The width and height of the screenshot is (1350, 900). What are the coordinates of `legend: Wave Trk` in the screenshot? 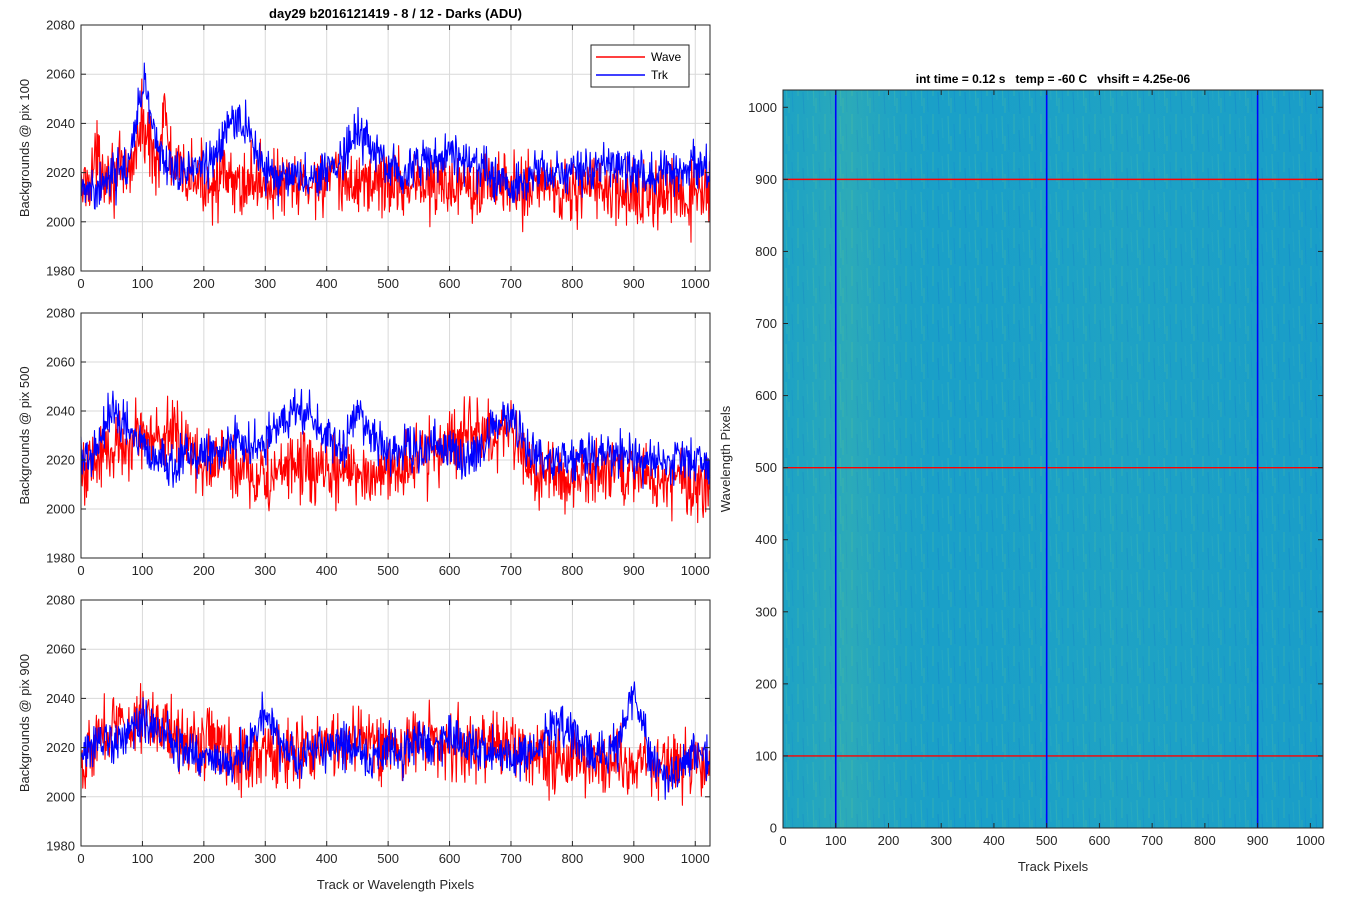 It's located at (640, 66).